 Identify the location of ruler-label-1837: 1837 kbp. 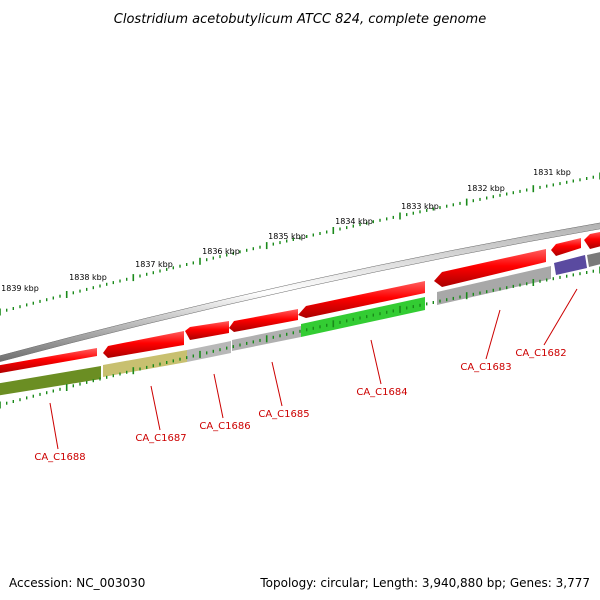
(154, 264).